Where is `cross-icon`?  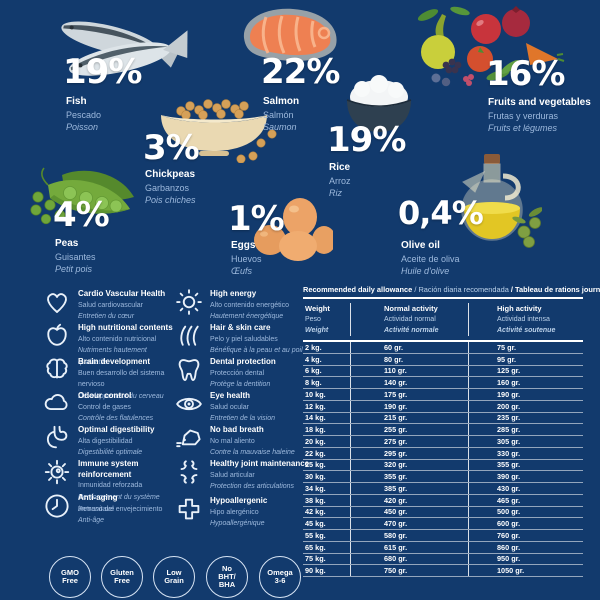 cross-icon is located at coordinates (189, 509).